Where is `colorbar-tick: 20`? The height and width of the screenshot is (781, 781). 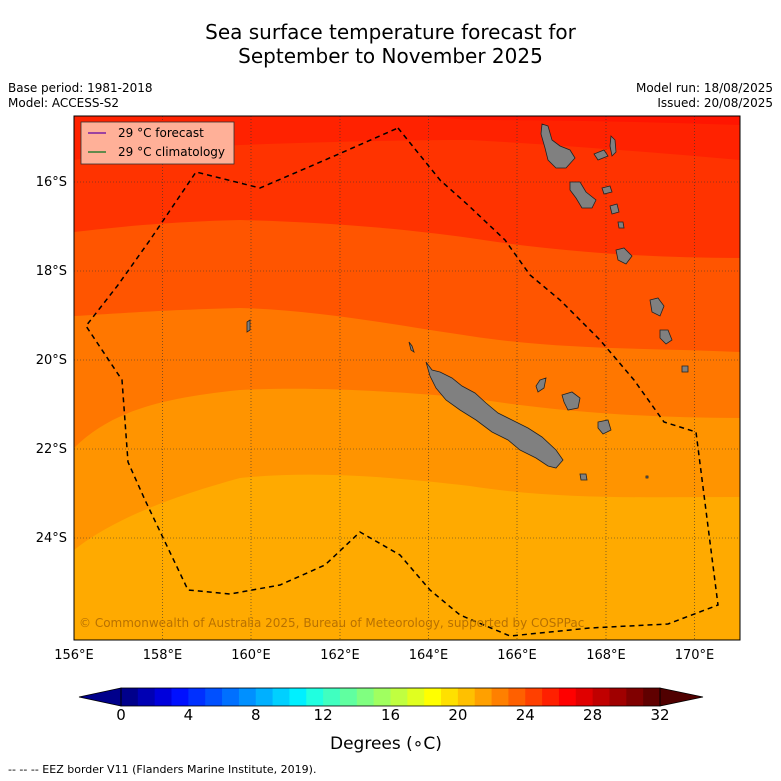 colorbar-tick: 20 is located at coordinates (457, 715).